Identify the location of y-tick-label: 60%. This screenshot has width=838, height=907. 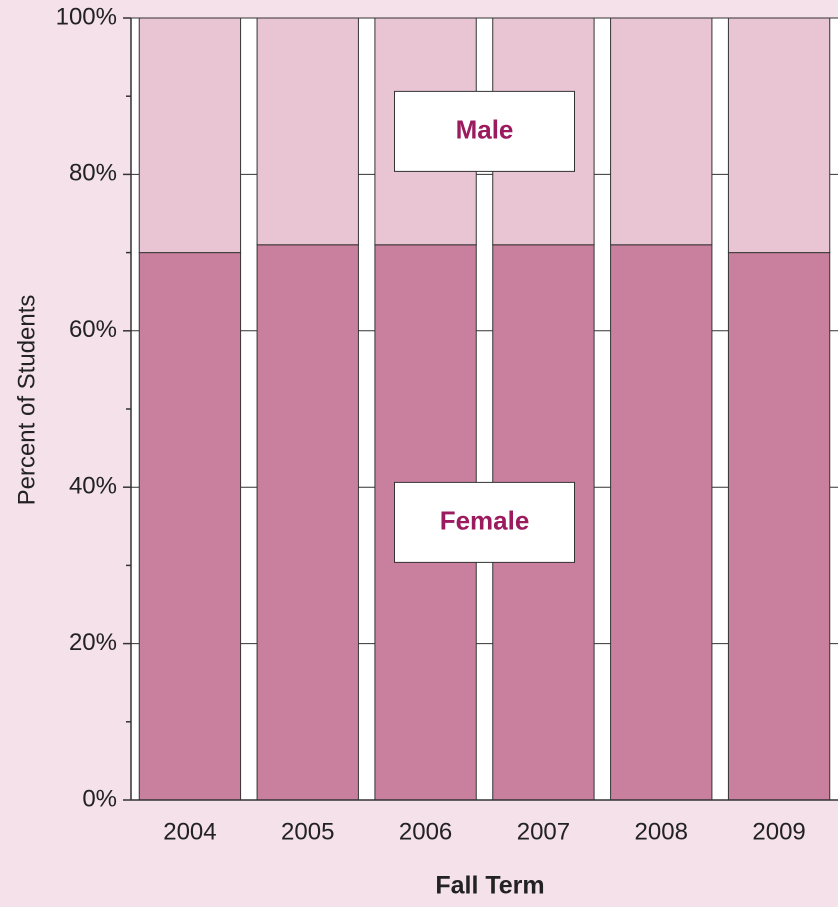
(93, 329).